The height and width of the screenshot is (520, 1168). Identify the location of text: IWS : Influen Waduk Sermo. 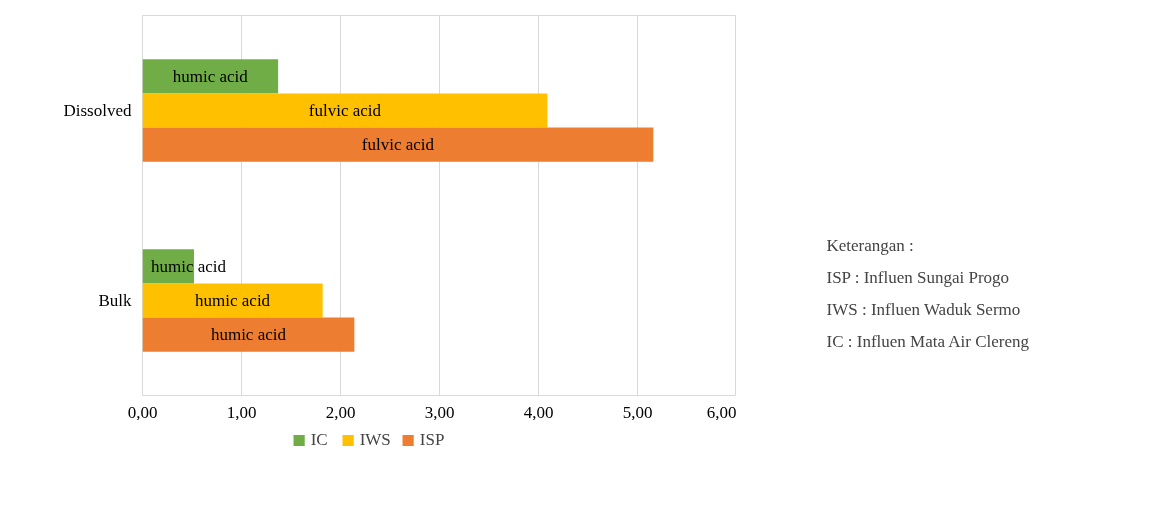
(923, 309).